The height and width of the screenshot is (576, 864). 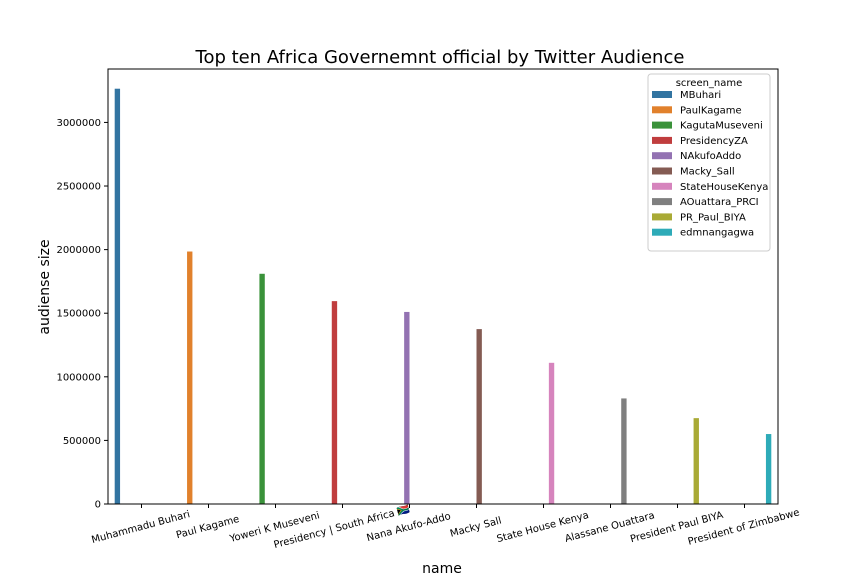 What do you see at coordinates (476, 527) in the screenshot?
I see `x-tick-label: Macky Sall` at bounding box center [476, 527].